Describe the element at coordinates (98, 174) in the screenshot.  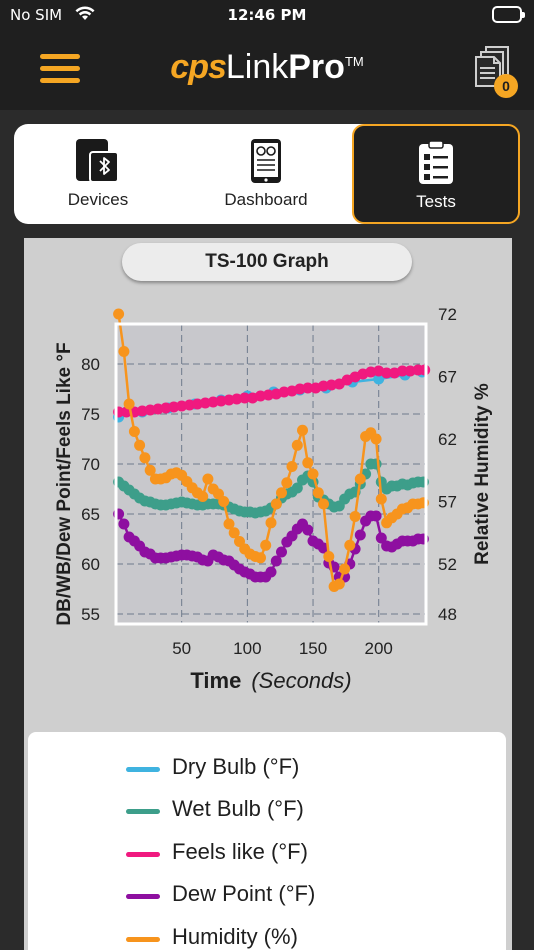
I see `tab-devices: Devices` at that location.